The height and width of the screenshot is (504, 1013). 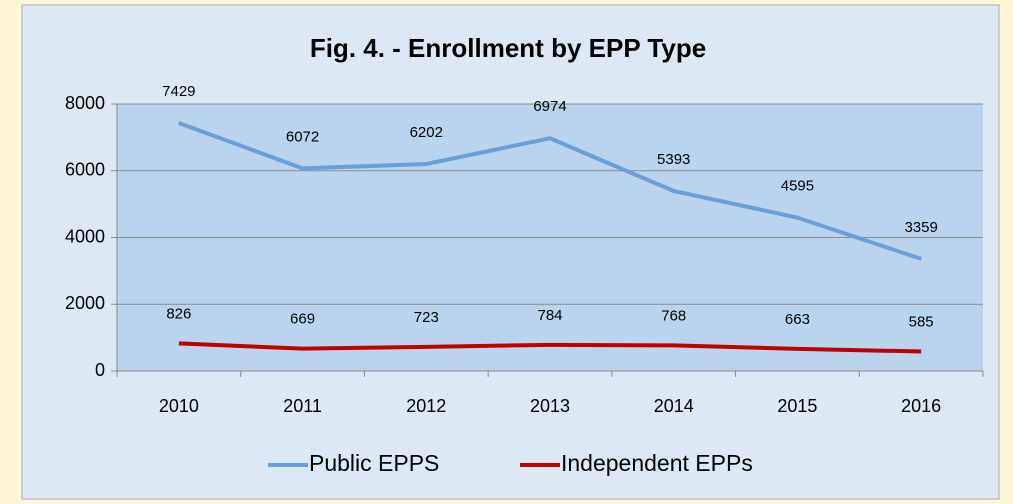 What do you see at coordinates (85, 170) in the screenshot?
I see `y-tick-label: 6000` at bounding box center [85, 170].